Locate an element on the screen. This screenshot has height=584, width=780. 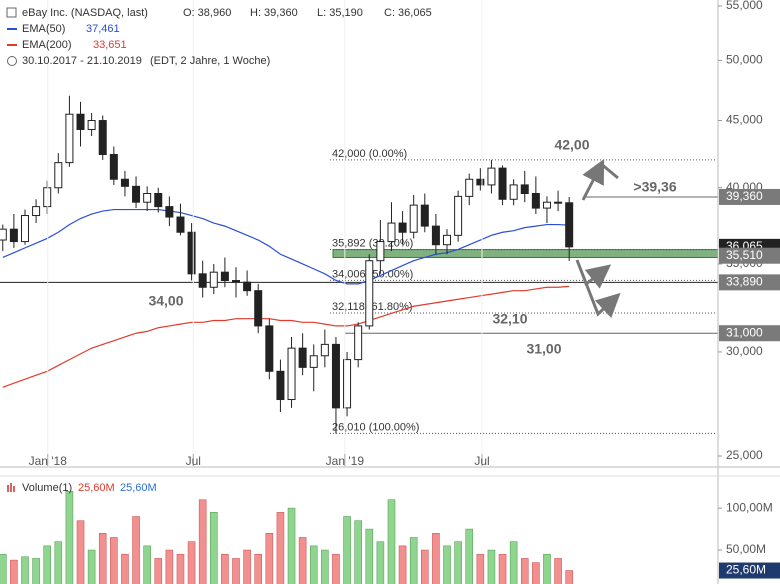
y-tick-label: 55,000 is located at coordinates (744, 6).